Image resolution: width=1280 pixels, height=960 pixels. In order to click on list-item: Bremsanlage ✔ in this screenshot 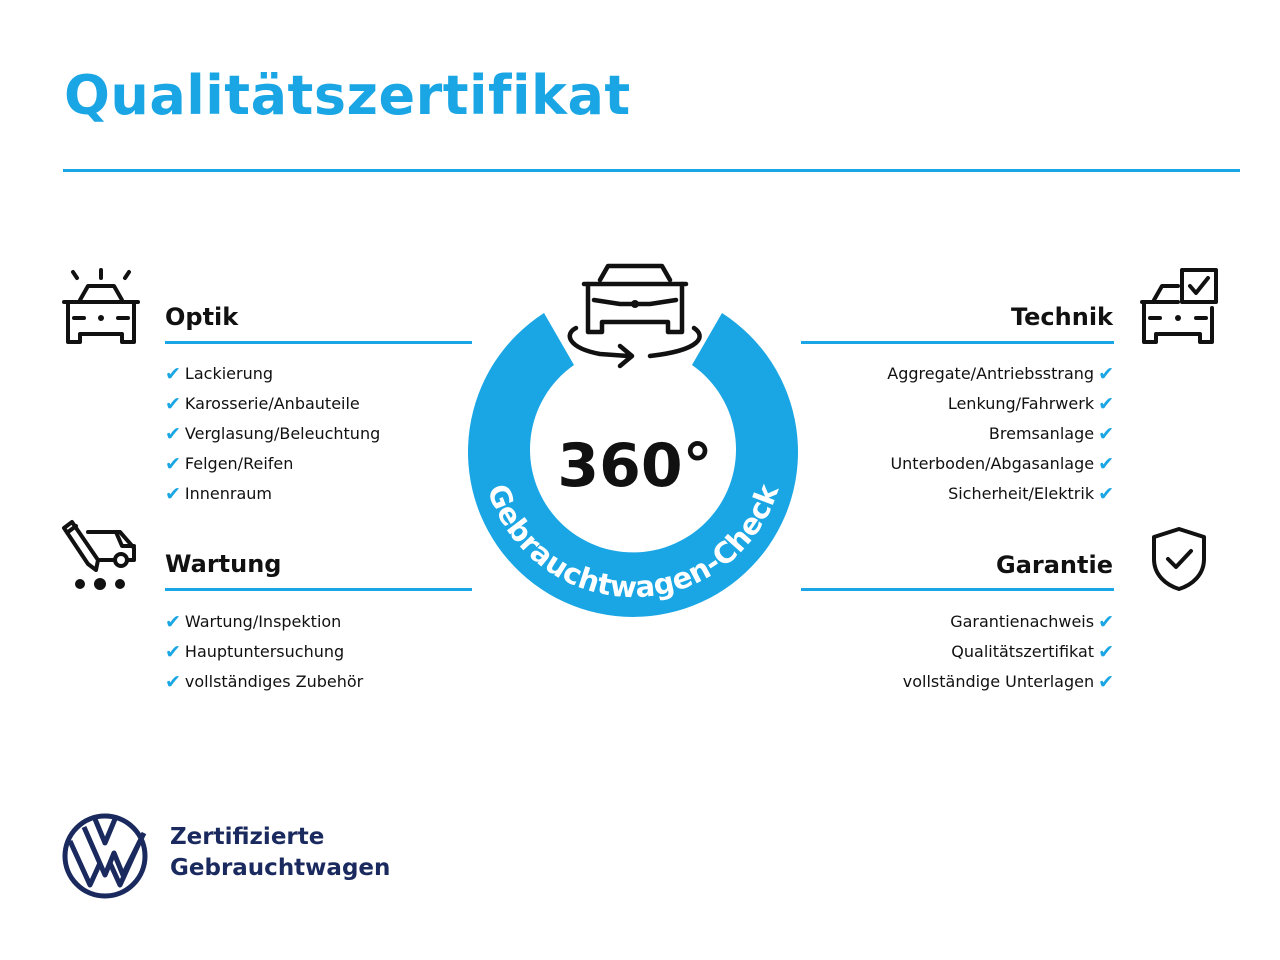, I will do `click(1000, 434)`.